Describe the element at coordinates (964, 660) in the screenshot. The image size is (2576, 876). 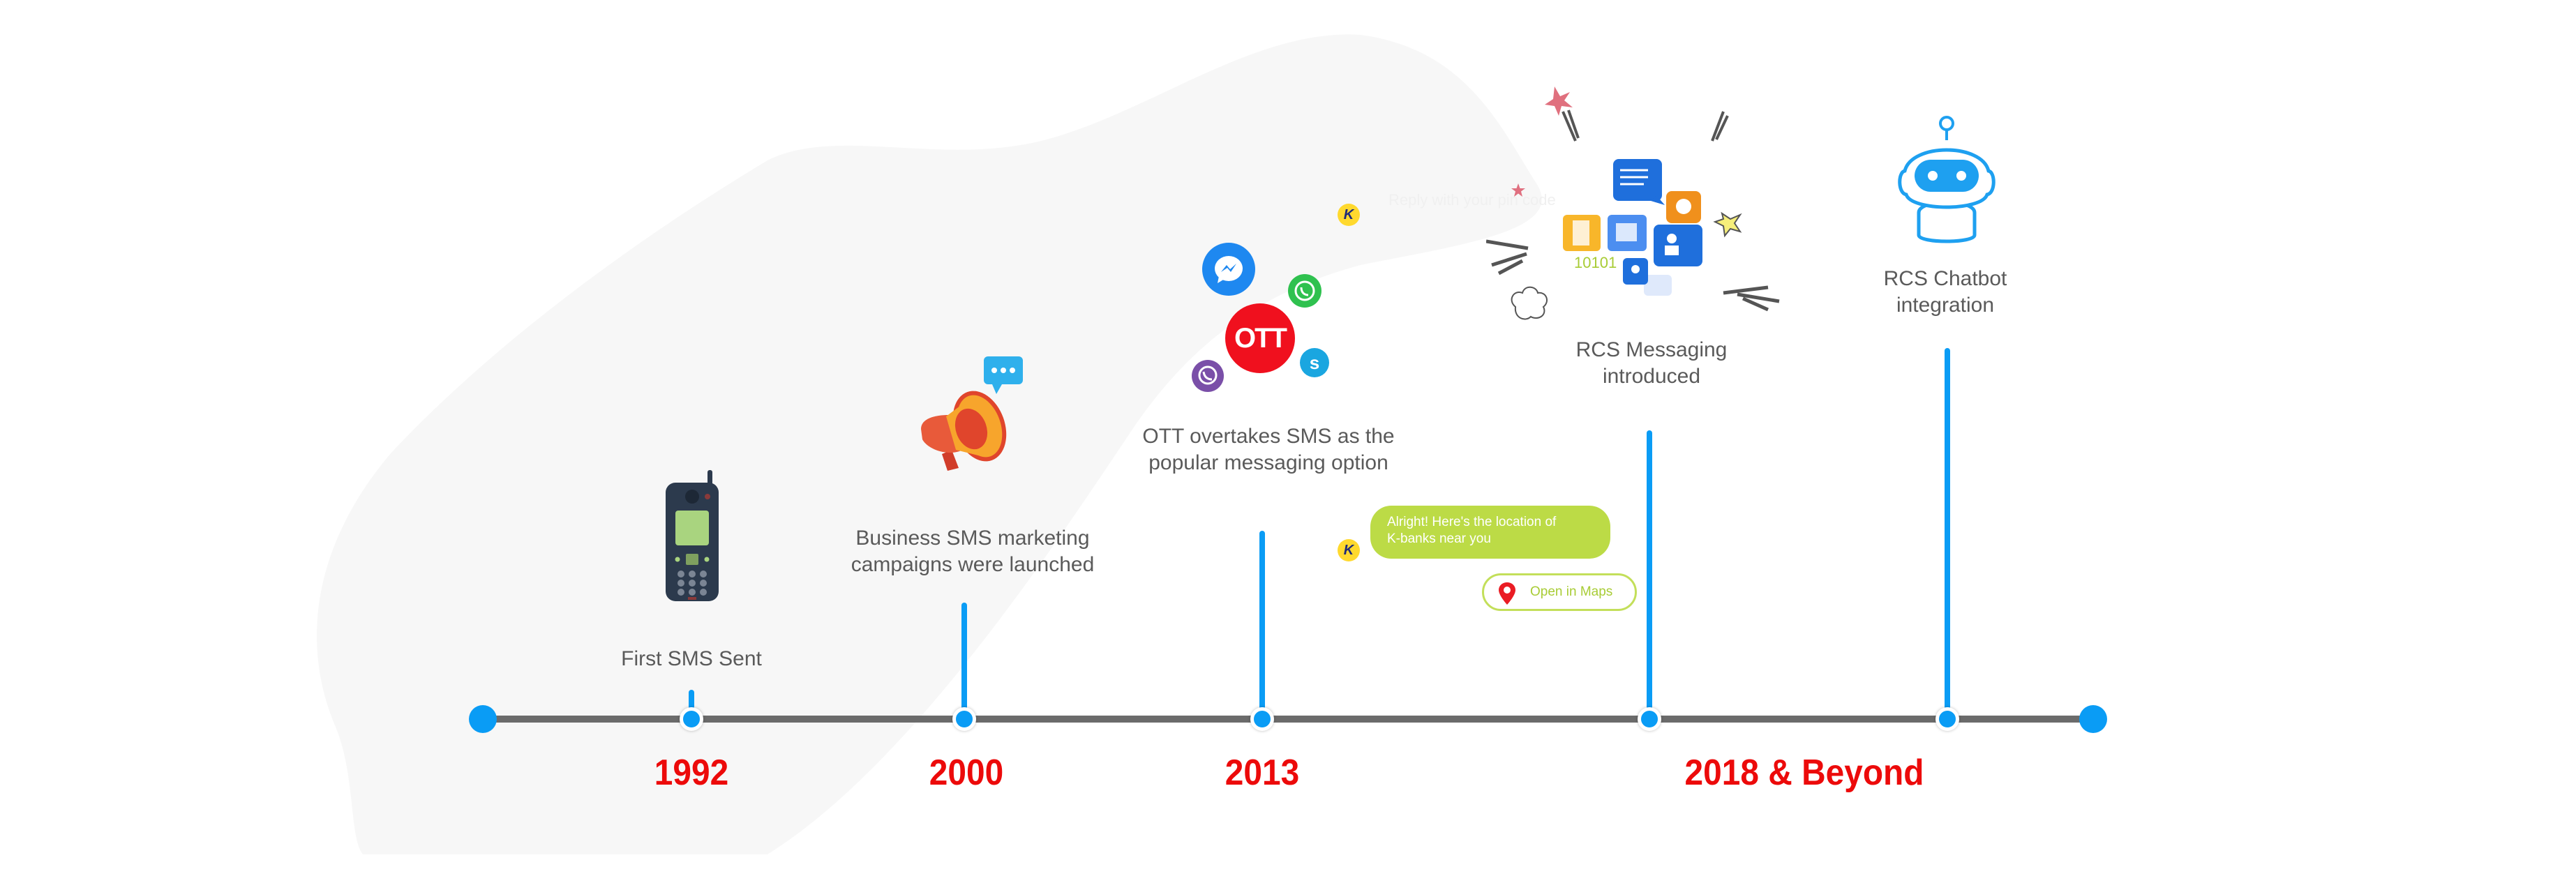
I see `milestone-stem-2000` at that location.